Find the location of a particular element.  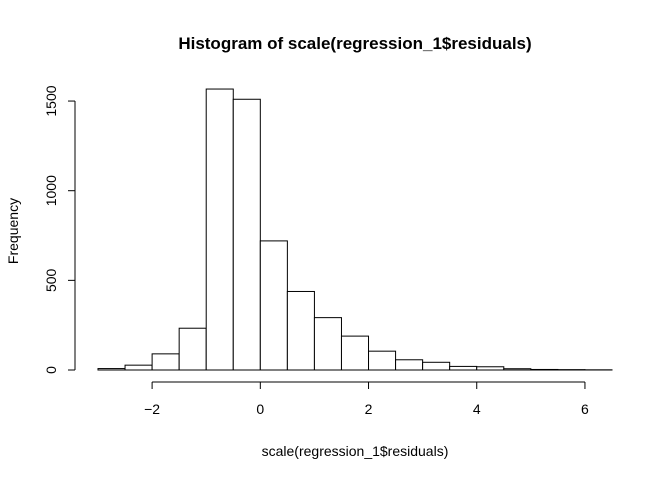

y-tick-label: 500 is located at coordinates (51, 280).